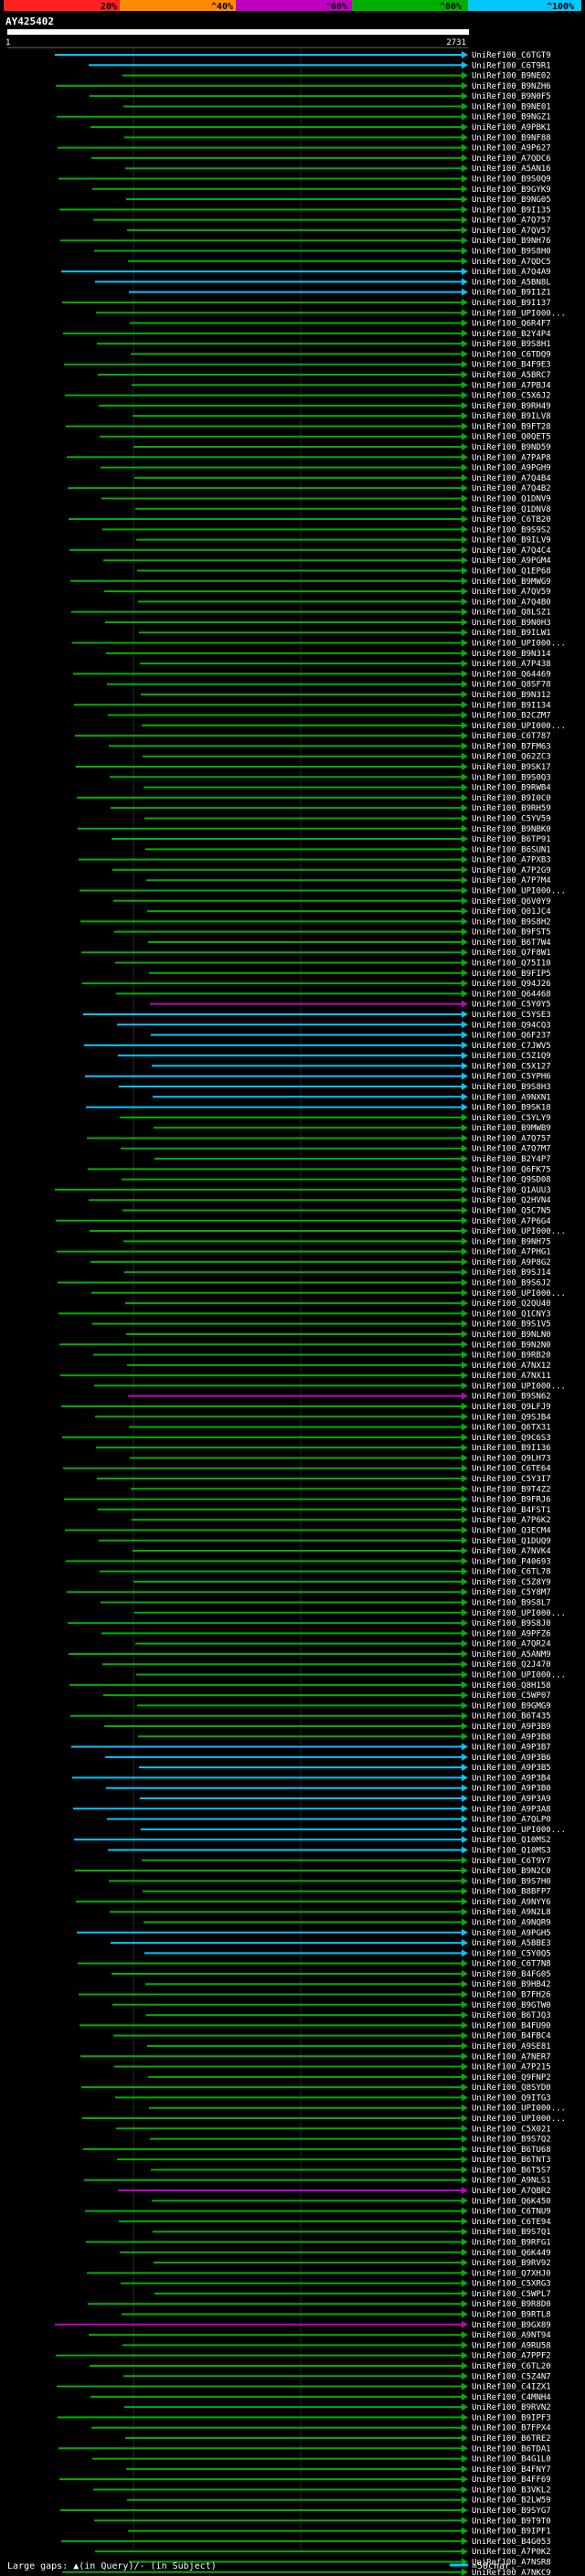 Image resolution: width=585 pixels, height=2576 pixels. What do you see at coordinates (512, 1210) in the screenshot?
I see `hit-label: UniRef100_Q5C7N5` at bounding box center [512, 1210].